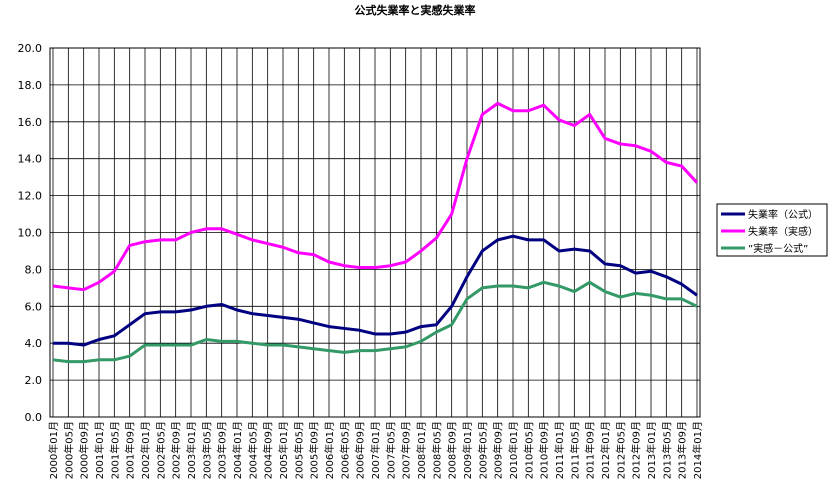  Describe the element at coordinates (68, 450) in the screenshot. I see `x-tick-label: 2000年05月` at that location.